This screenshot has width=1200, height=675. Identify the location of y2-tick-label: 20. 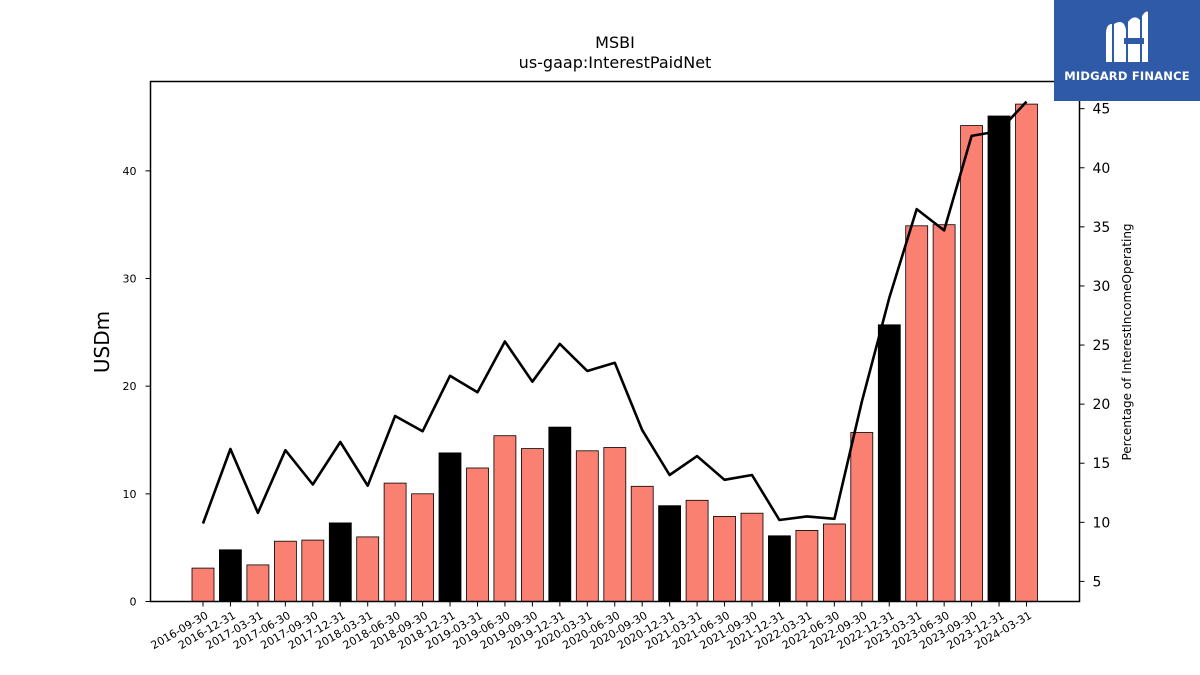
(1102, 405).